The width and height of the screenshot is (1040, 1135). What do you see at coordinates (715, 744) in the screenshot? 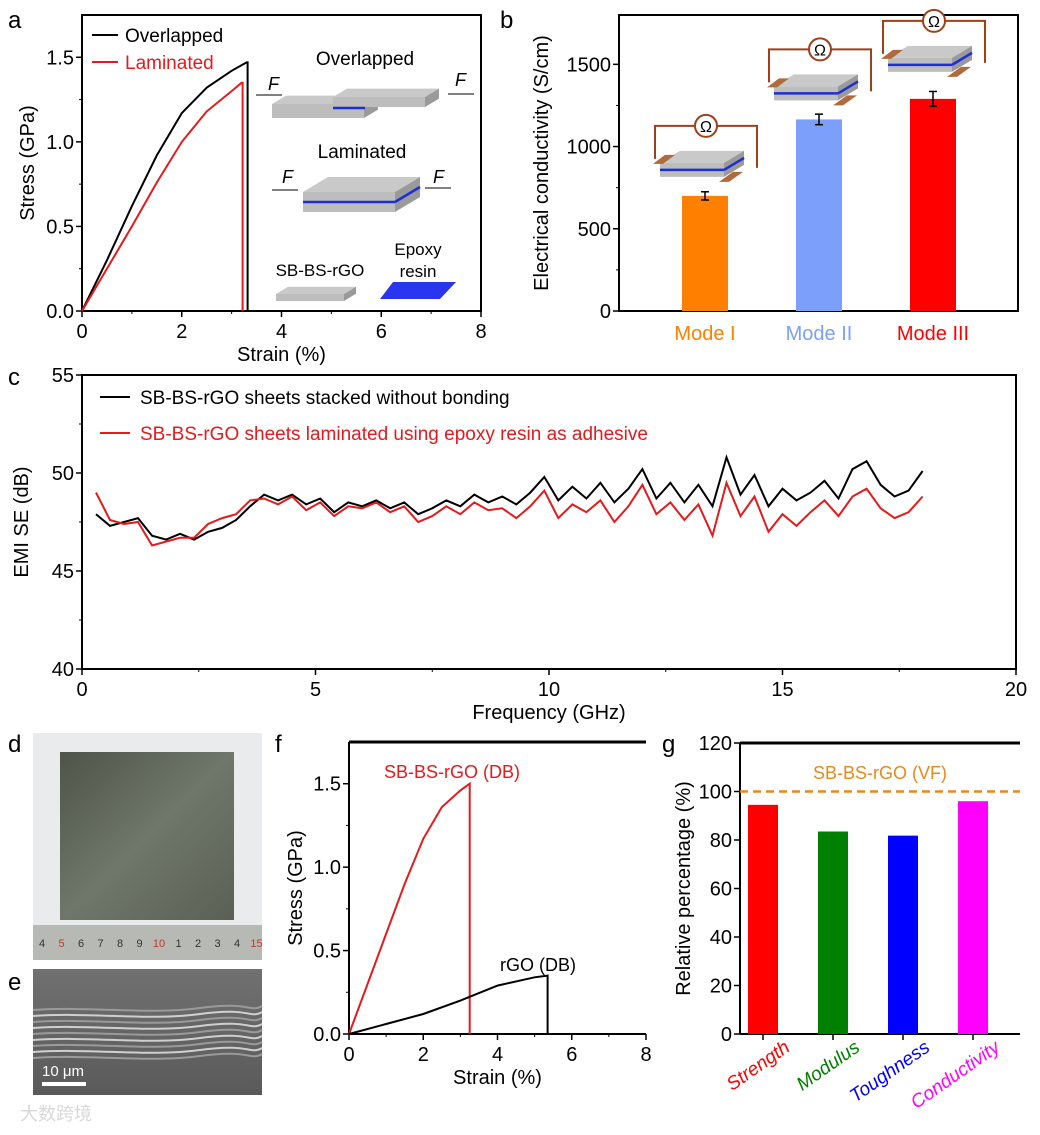
I see `y-tick-label: 120` at bounding box center [715, 744].